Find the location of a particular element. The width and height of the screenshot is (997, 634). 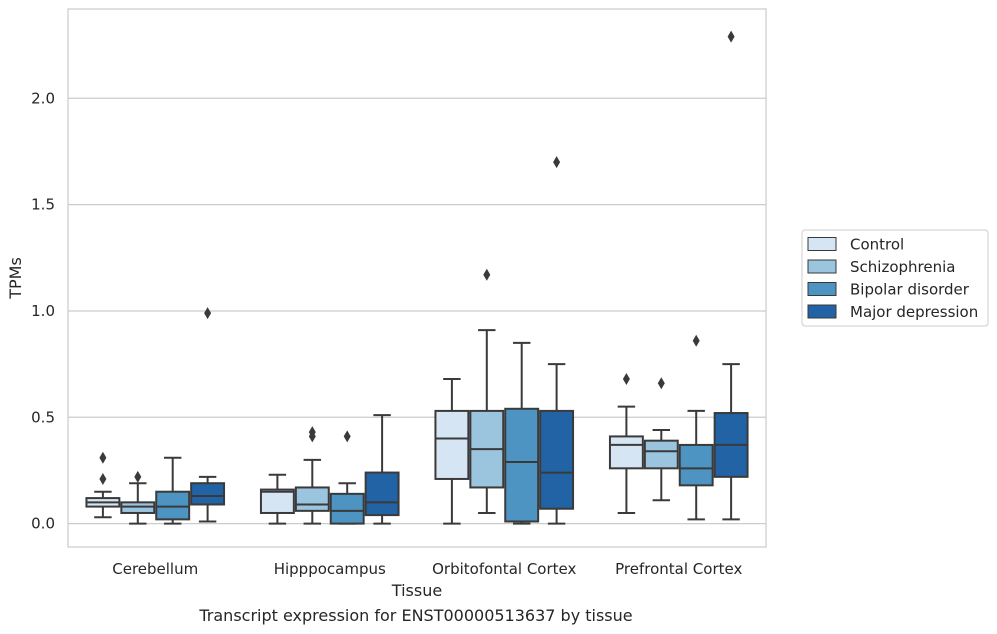

legend-frame is located at coordinates (895, 278).